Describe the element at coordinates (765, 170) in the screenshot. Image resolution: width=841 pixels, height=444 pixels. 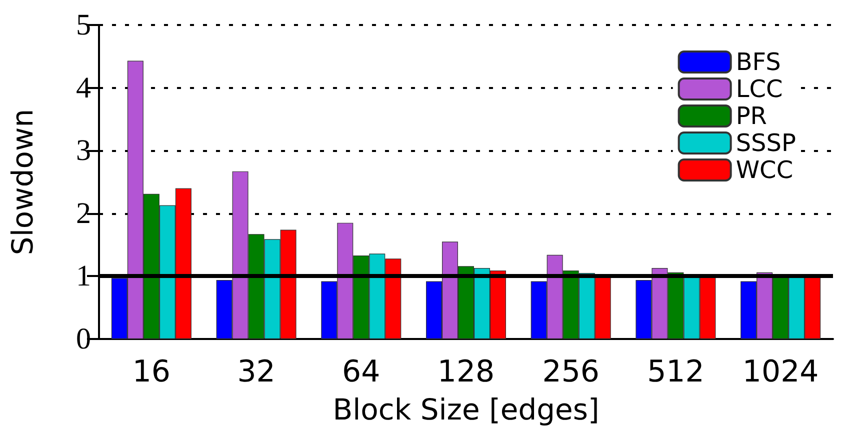
I see `legend-label: WCC` at that location.